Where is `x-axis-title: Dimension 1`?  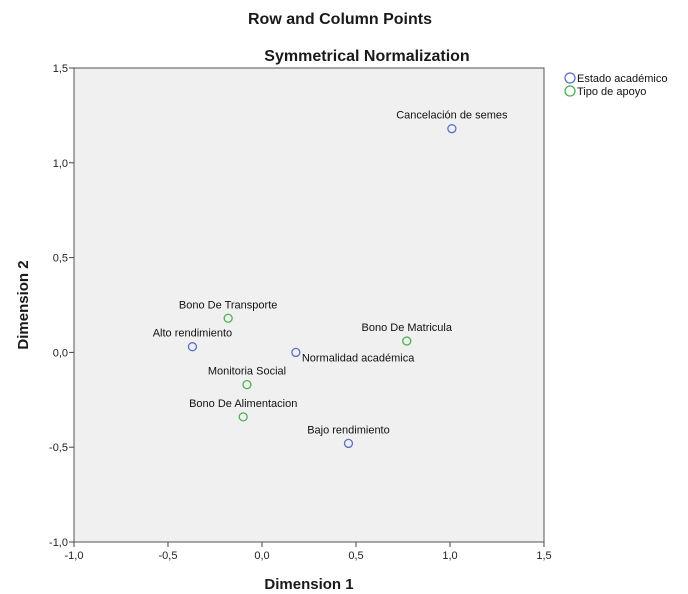
x-axis-title: Dimension 1 is located at coordinates (308, 584).